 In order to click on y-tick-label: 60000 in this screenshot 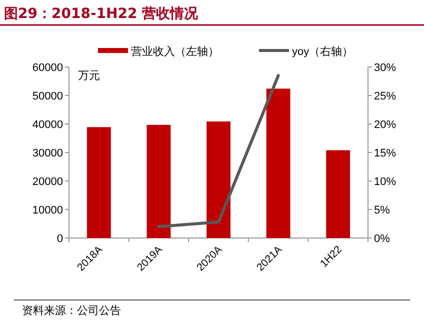, I will do `click(47, 68)`.